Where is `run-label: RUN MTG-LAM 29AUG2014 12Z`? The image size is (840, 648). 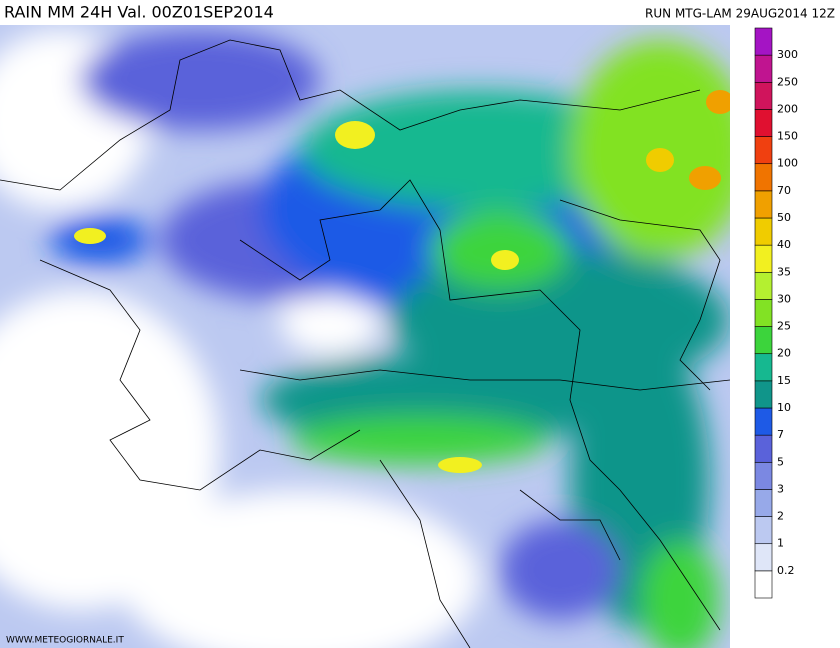 run-label: RUN MTG-LAM 29AUG2014 12Z is located at coordinates (740, 14).